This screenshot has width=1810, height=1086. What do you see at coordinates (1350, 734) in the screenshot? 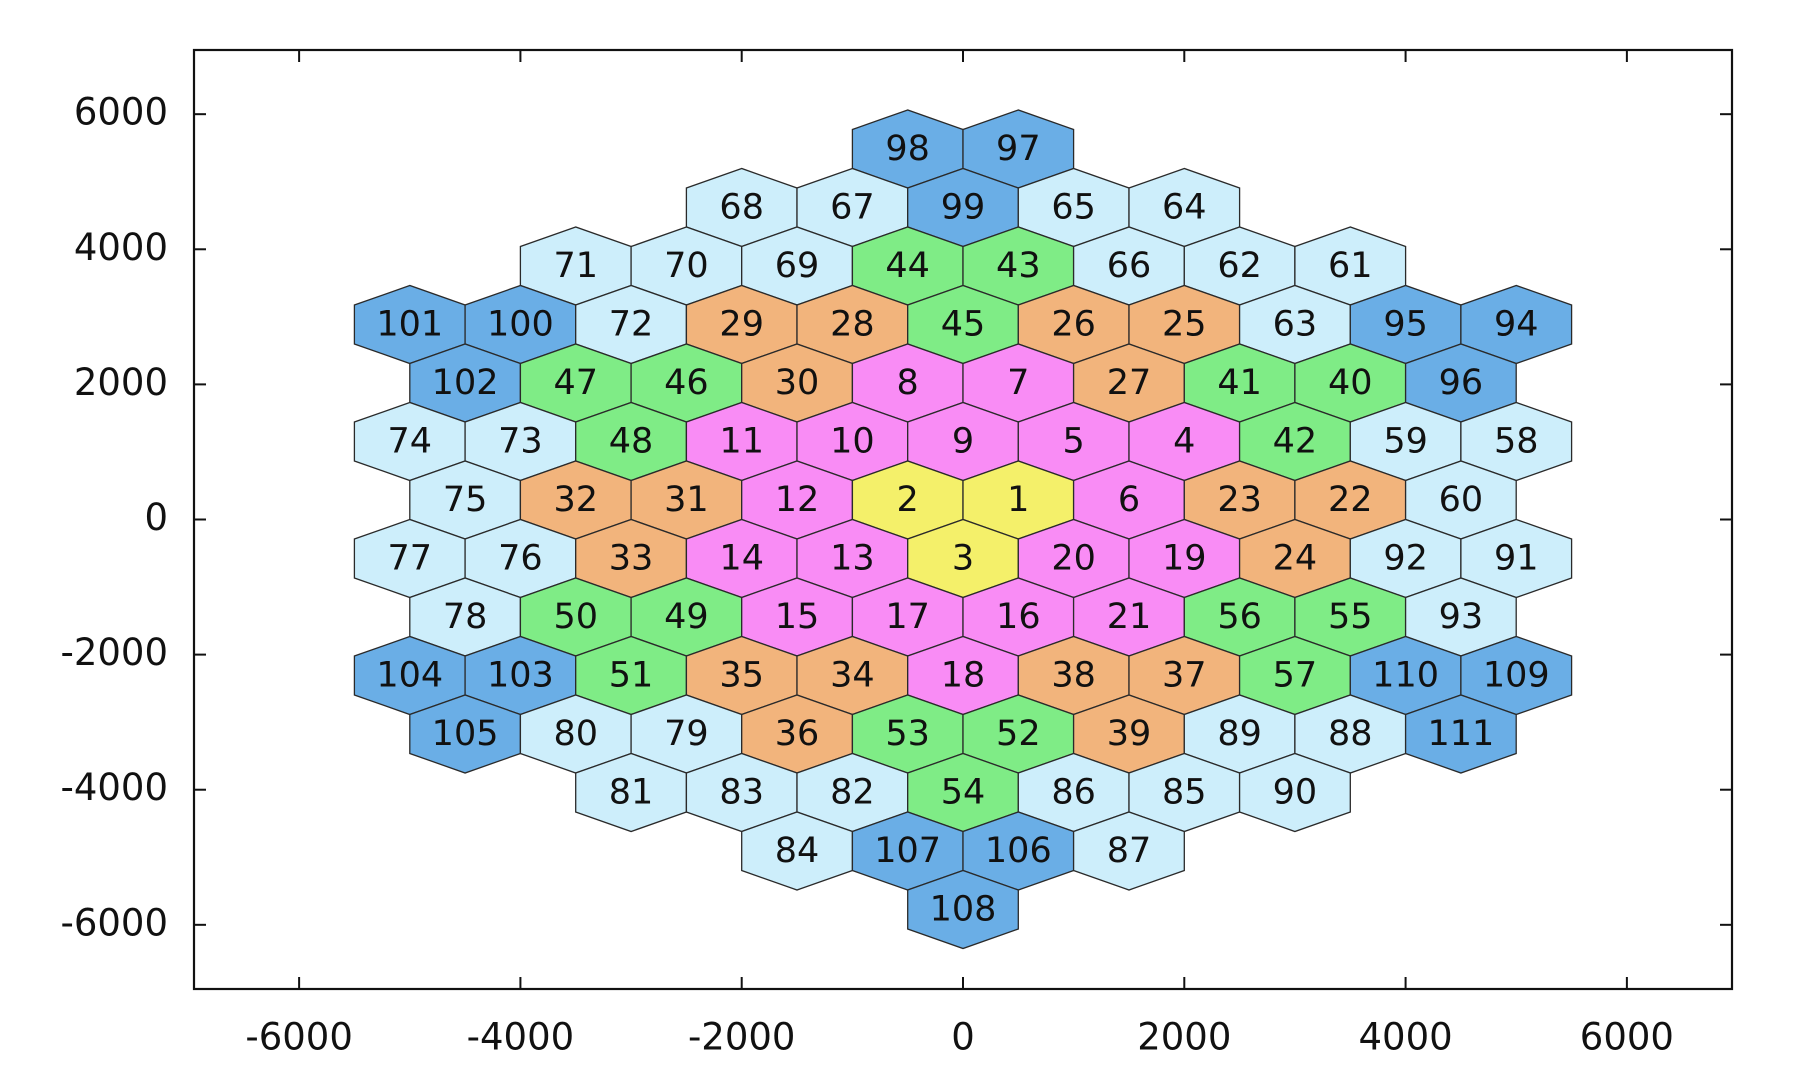
I see `cell-label: 88` at bounding box center [1350, 734].